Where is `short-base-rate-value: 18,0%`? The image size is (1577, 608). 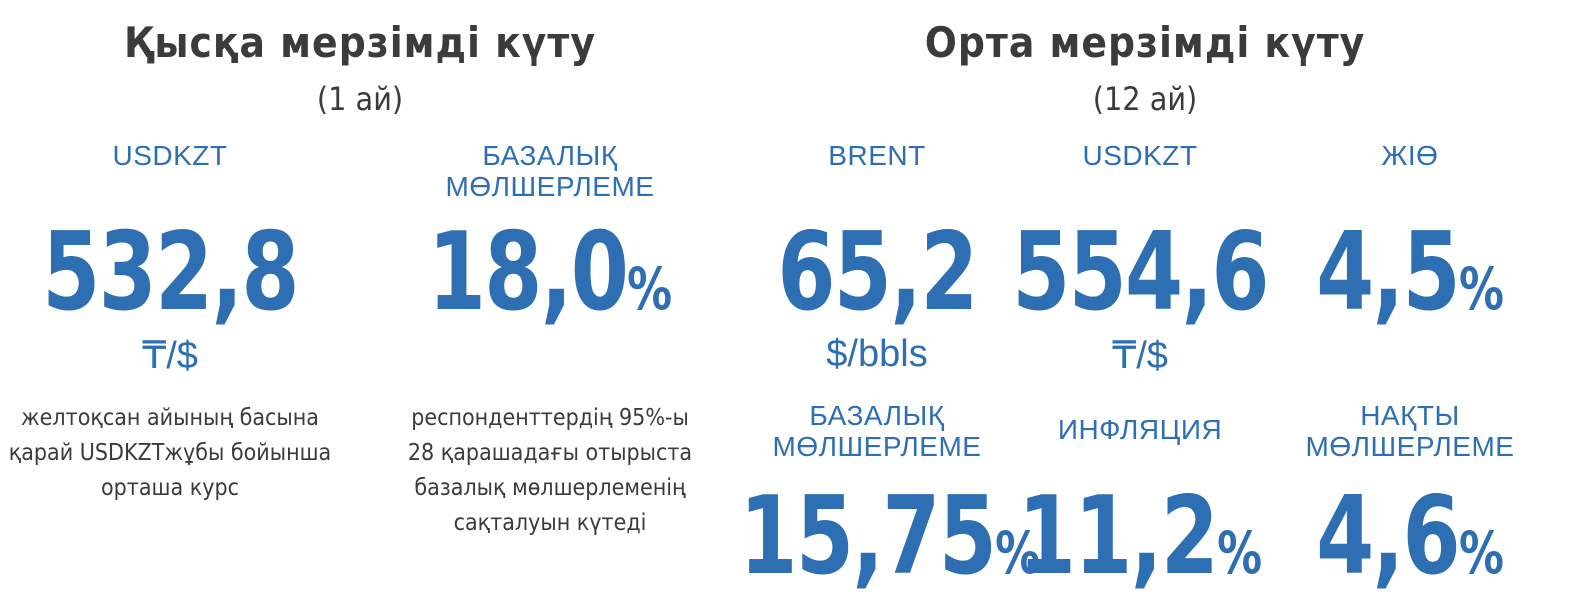 short-base-rate-value: 18,0% is located at coordinates (549, 281).